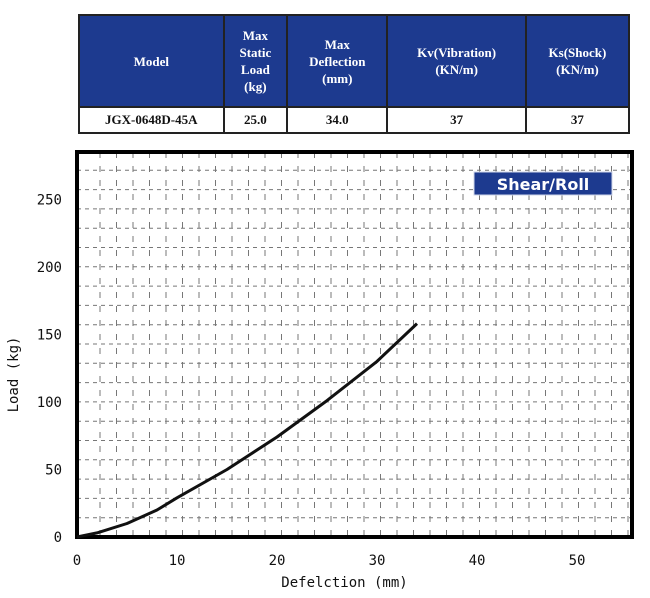 This screenshot has width=650, height=598. What do you see at coordinates (337, 120) in the screenshot?
I see `table-cell: 34.0` at bounding box center [337, 120].